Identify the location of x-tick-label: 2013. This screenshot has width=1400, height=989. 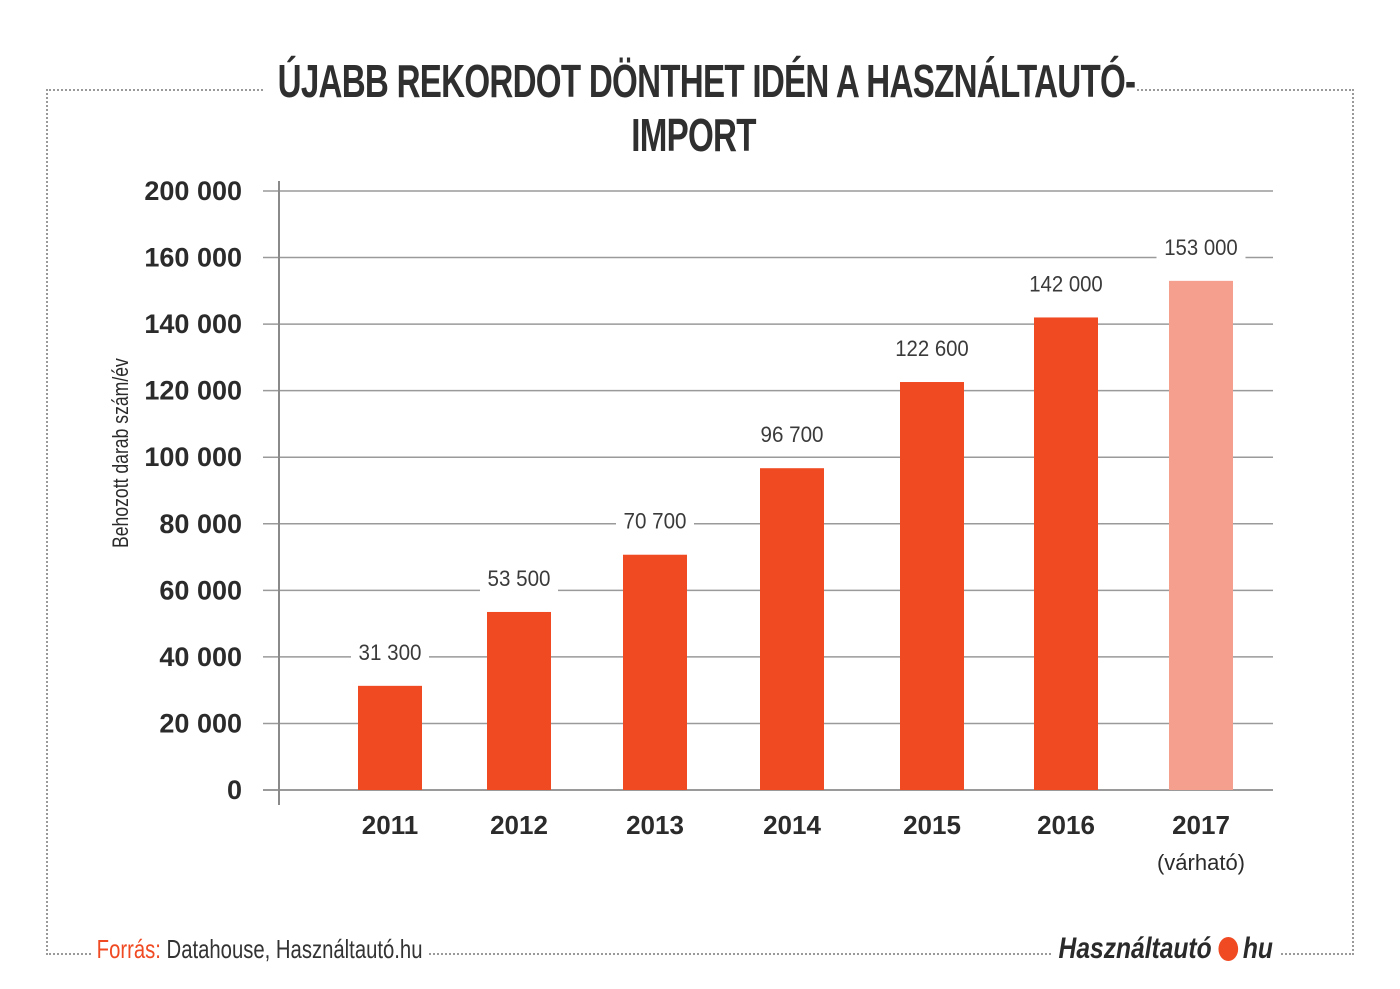
(655, 825).